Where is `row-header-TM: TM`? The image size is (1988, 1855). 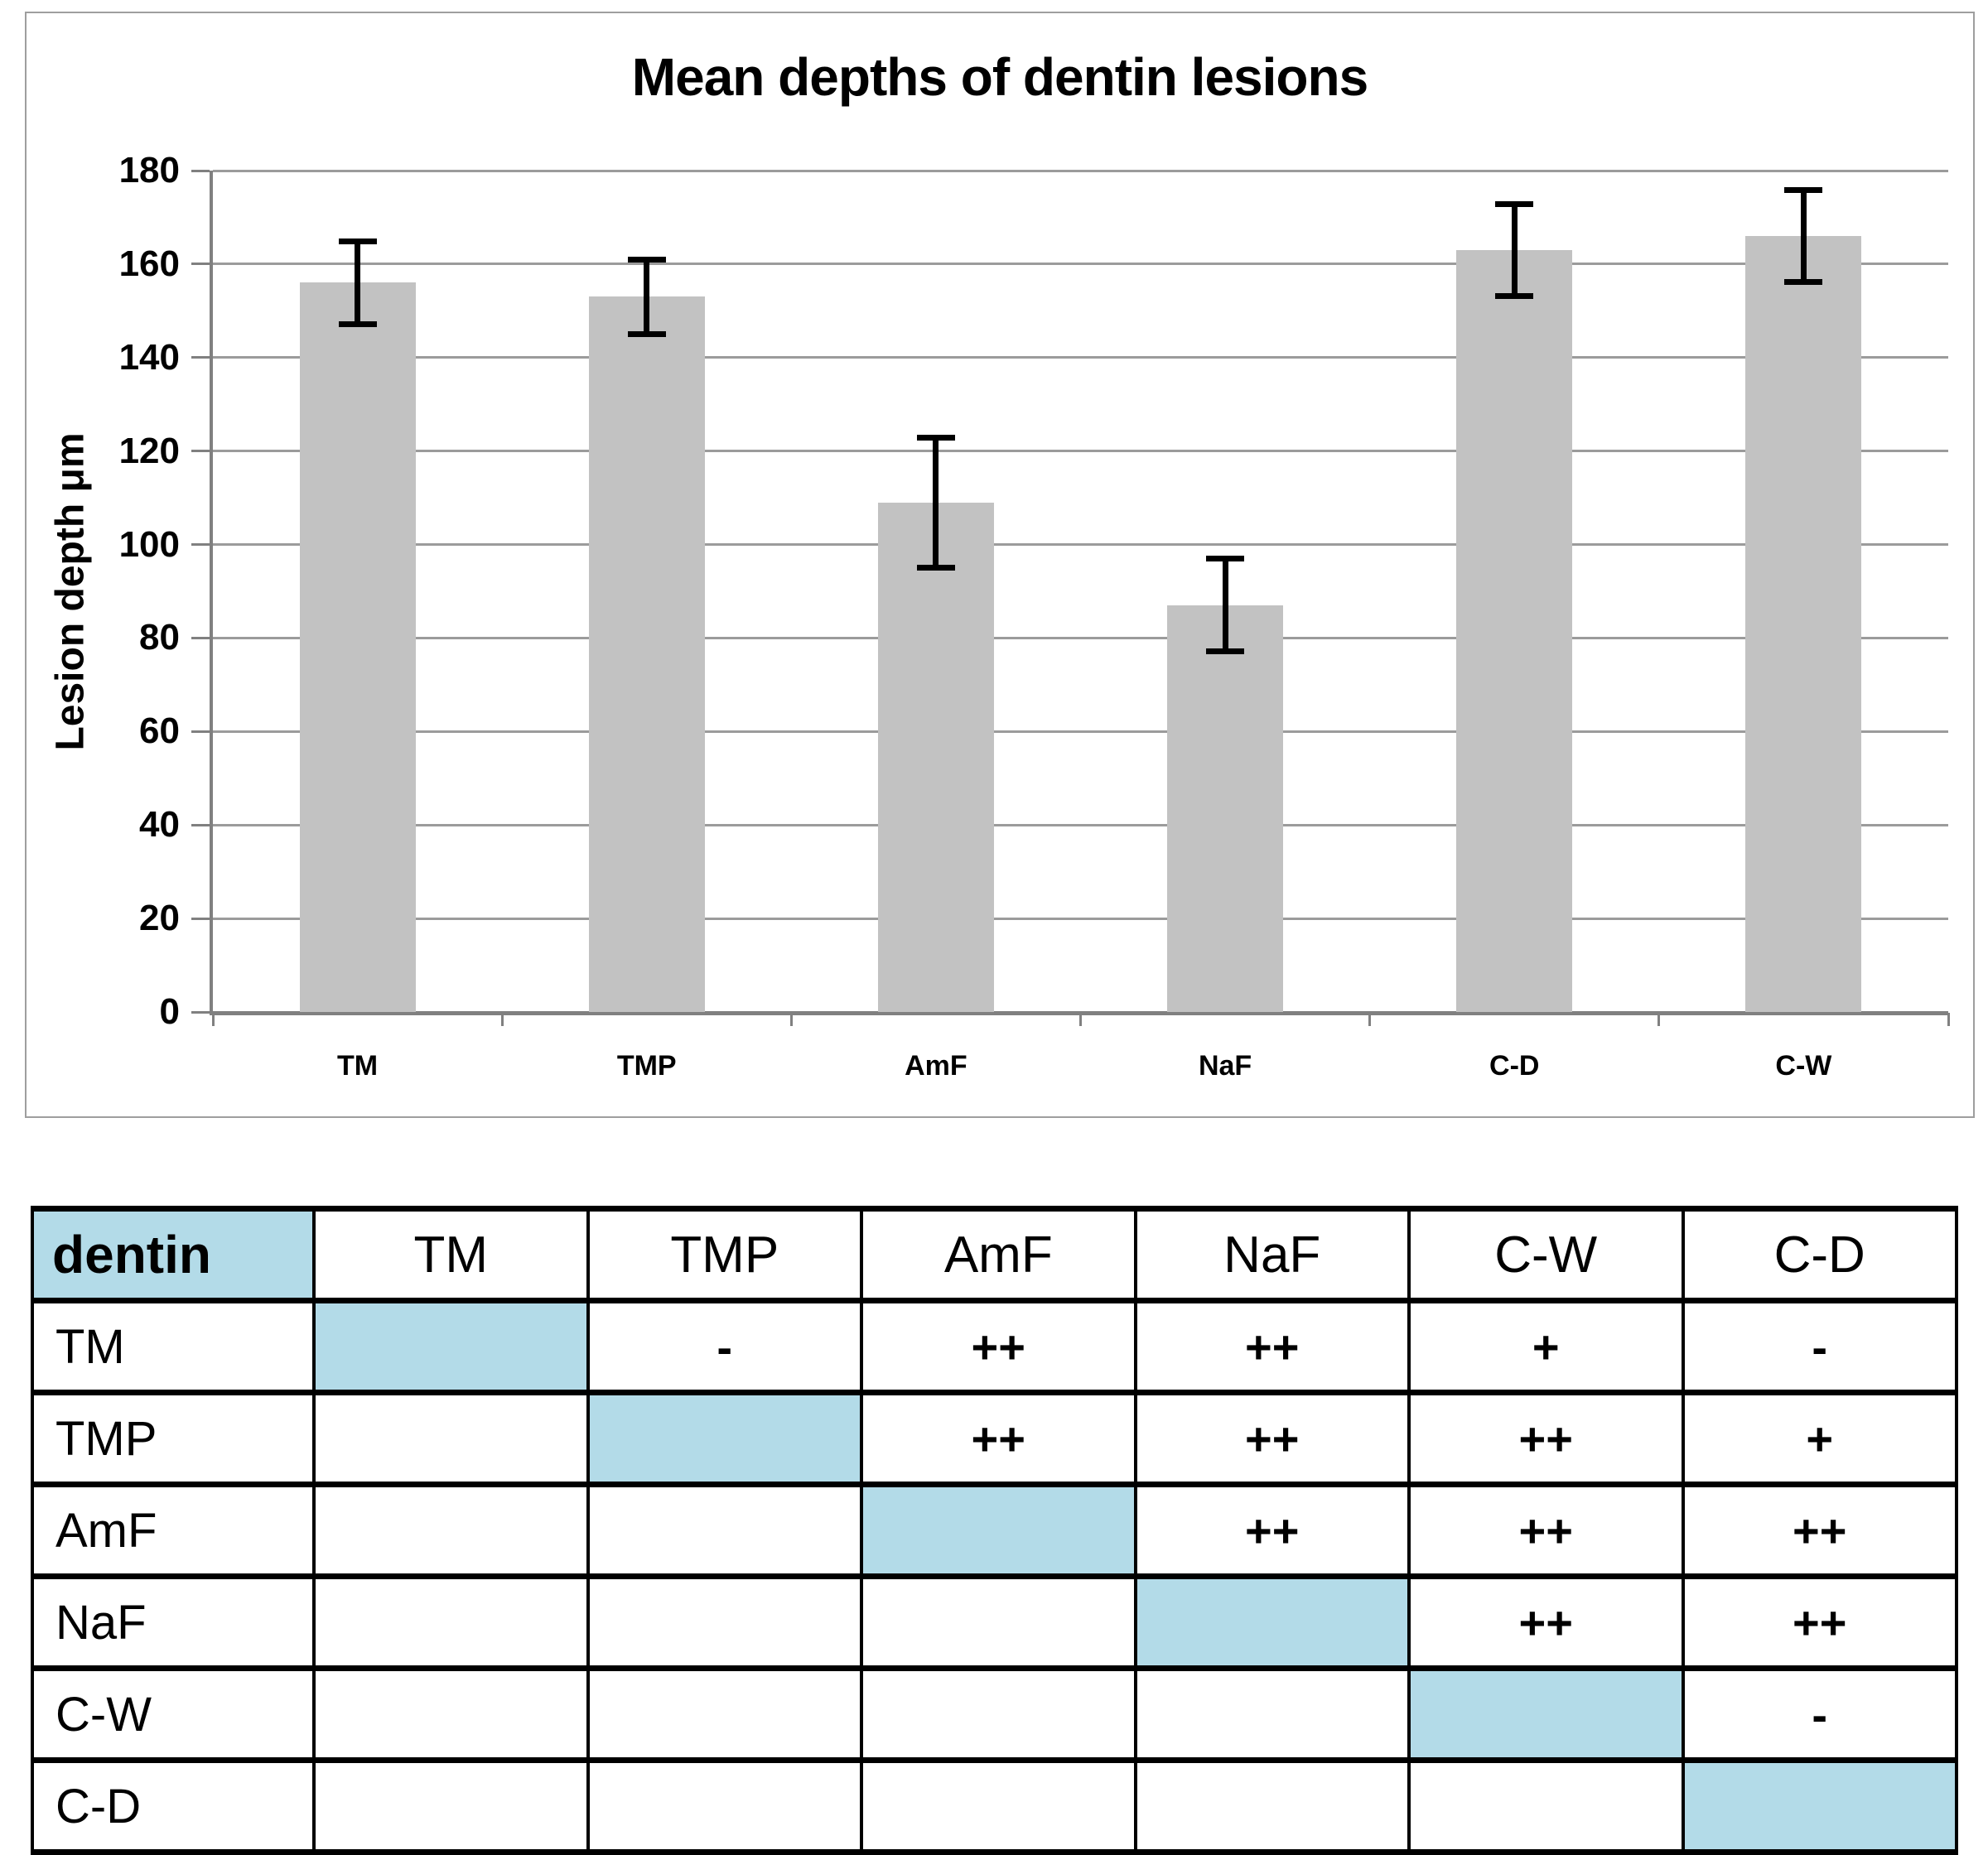 row-header-TM: TM is located at coordinates (173, 1346).